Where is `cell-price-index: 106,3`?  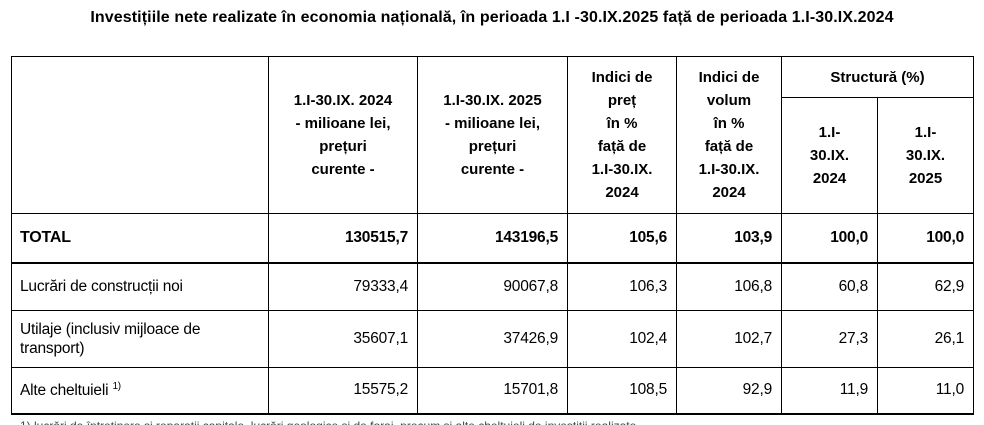 cell-price-index: 106,3 is located at coordinates (622, 286).